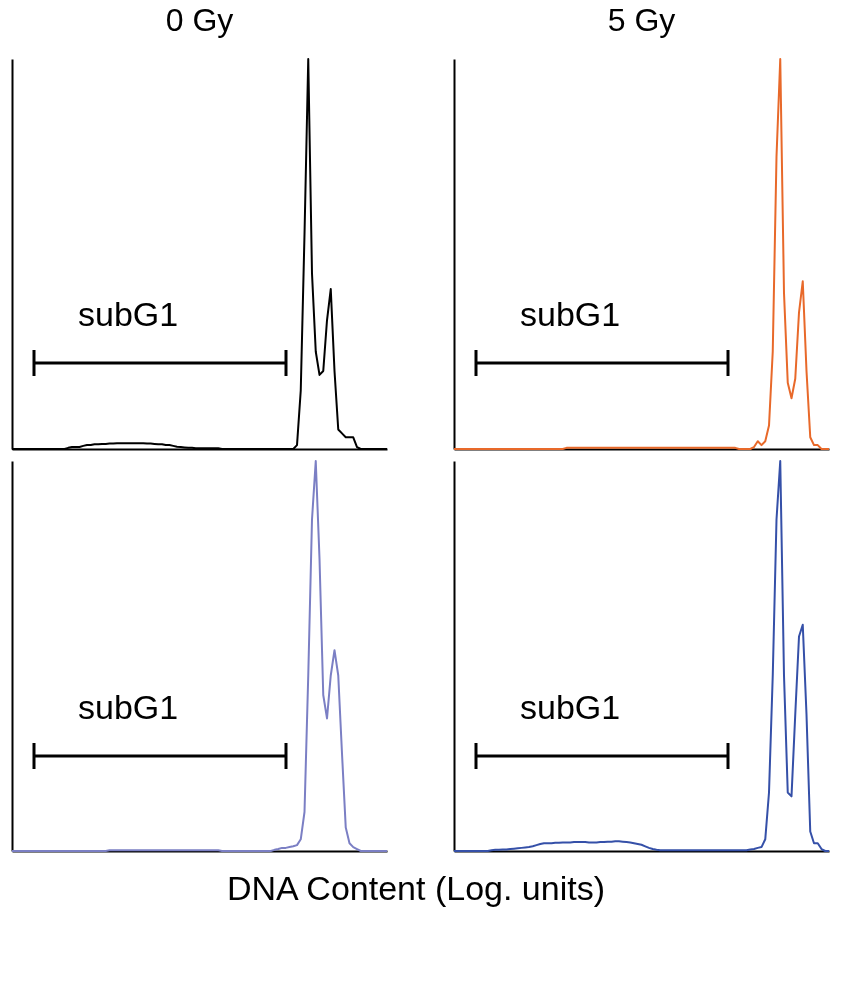  I want to click on x-axis-title: DNA Content (Log. units), so click(416, 888).